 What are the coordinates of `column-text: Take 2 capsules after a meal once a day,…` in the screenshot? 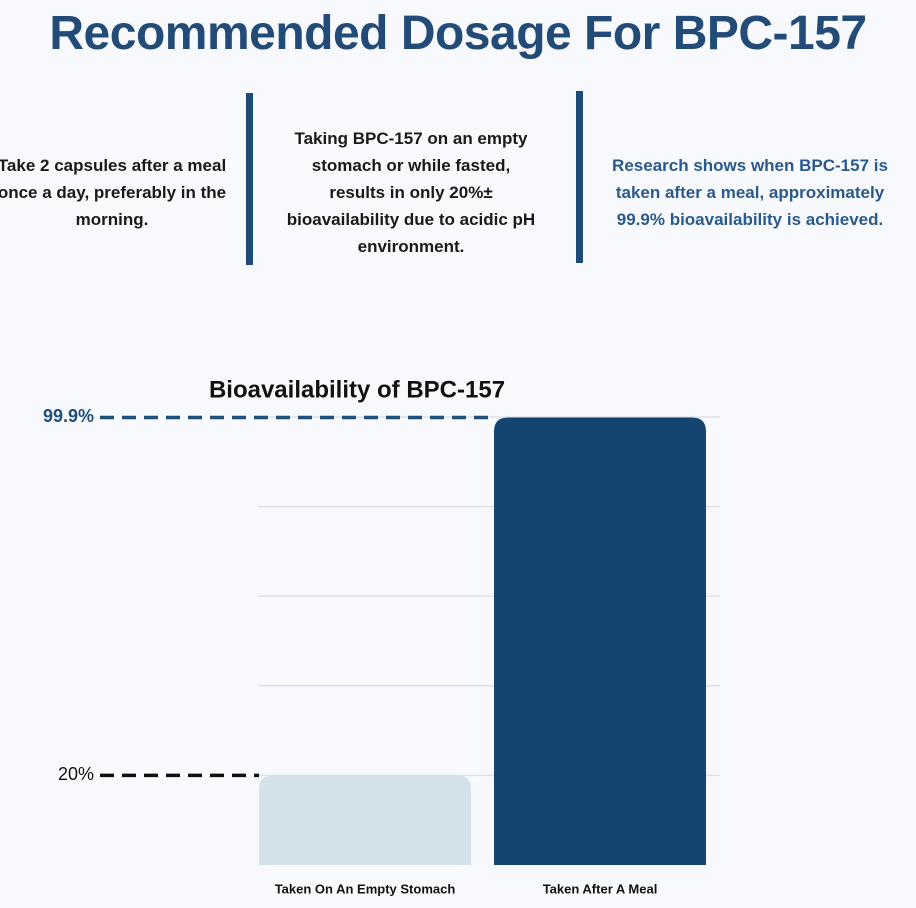 It's located at (113, 192).